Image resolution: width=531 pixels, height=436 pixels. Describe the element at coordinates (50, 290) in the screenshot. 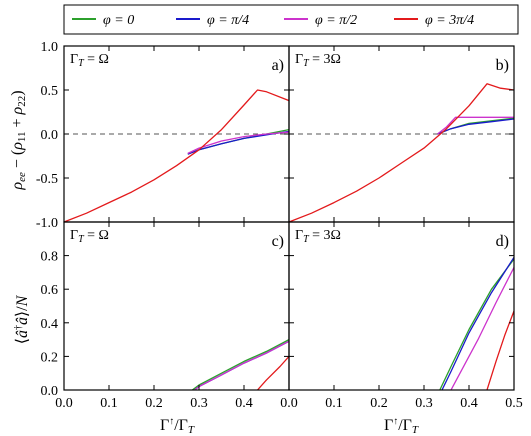

I see `y-tick-label: 0.6` at that location.